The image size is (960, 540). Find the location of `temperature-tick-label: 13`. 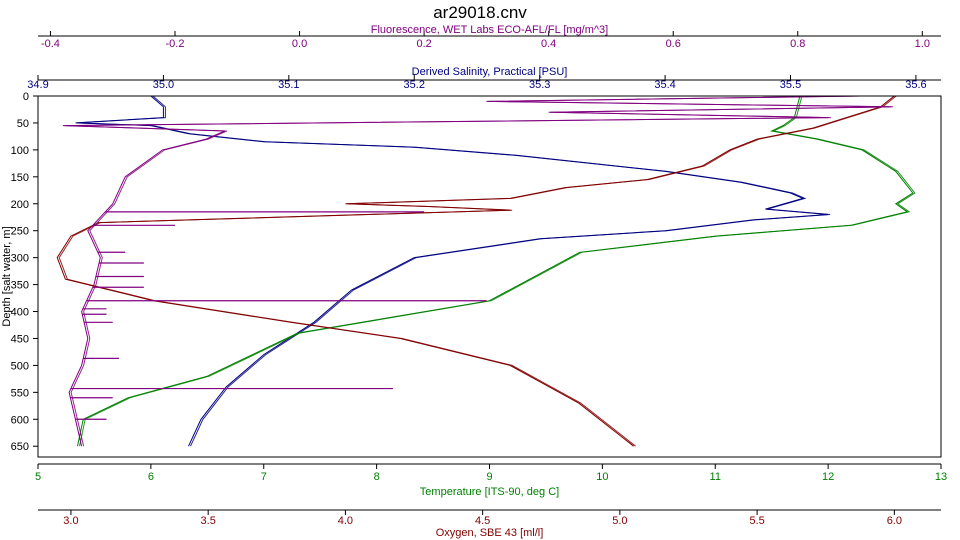

temperature-tick-label: 13 is located at coordinates (941, 477).